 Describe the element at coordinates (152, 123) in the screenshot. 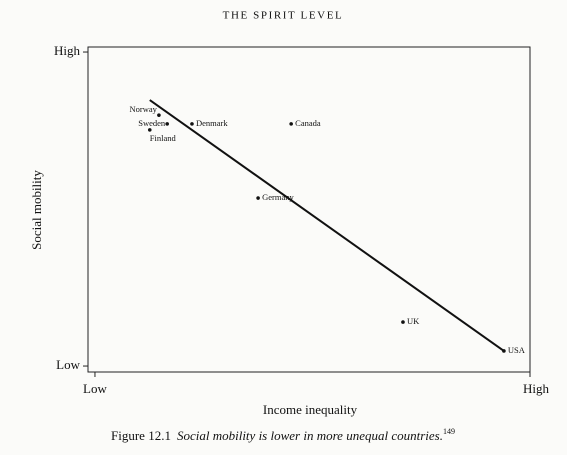

I see `point-label: Sweden` at that location.